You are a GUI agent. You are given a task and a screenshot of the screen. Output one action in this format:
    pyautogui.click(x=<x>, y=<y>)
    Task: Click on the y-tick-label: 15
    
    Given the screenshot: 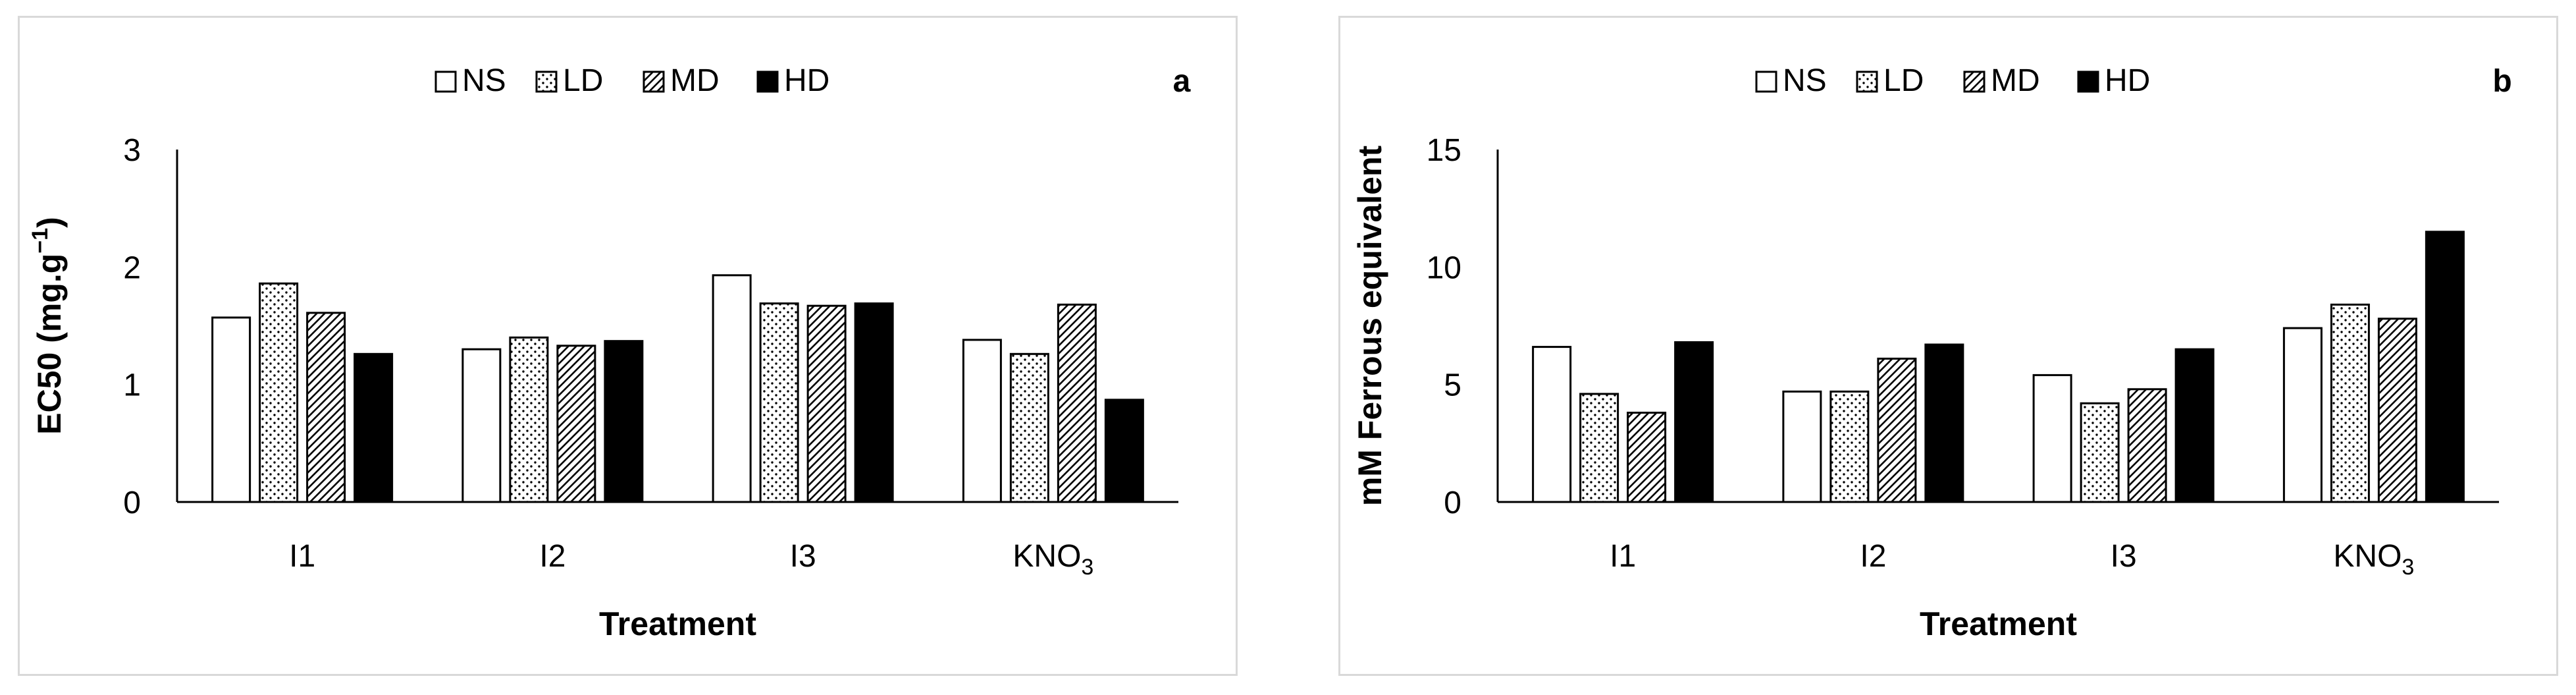 What is the action you would take?
    pyautogui.click(x=1444, y=151)
    